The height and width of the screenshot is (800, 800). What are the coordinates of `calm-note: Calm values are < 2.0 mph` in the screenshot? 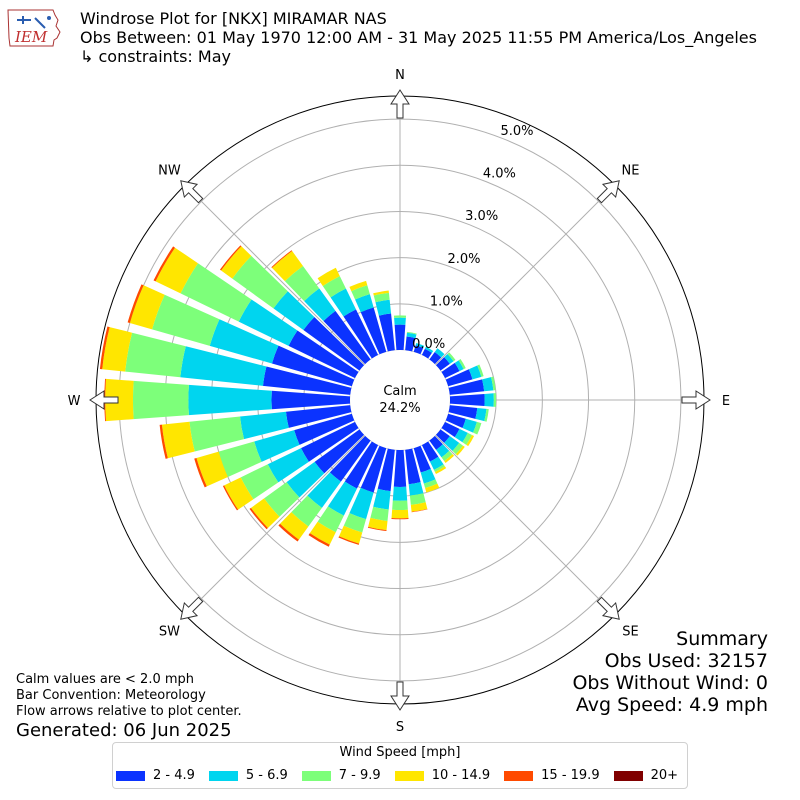 It's located at (105, 679).